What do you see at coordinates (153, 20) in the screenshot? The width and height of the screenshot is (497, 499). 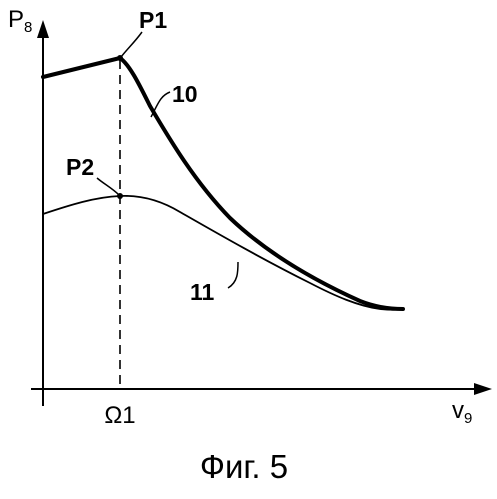 I see `p1-label: P1` at bounding box center [153, 20].